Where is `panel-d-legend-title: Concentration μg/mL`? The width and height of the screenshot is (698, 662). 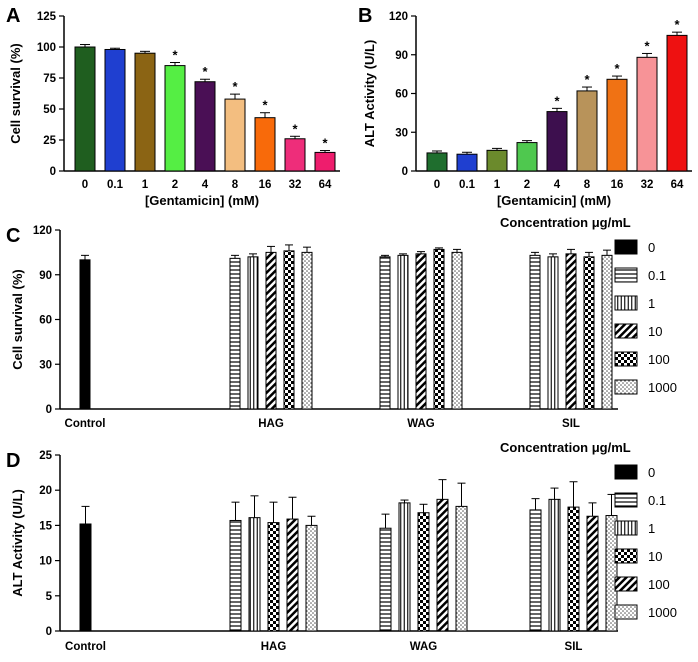
panel-d-legend-title: Concentration μg/mL is located at coordinates (565, 447).